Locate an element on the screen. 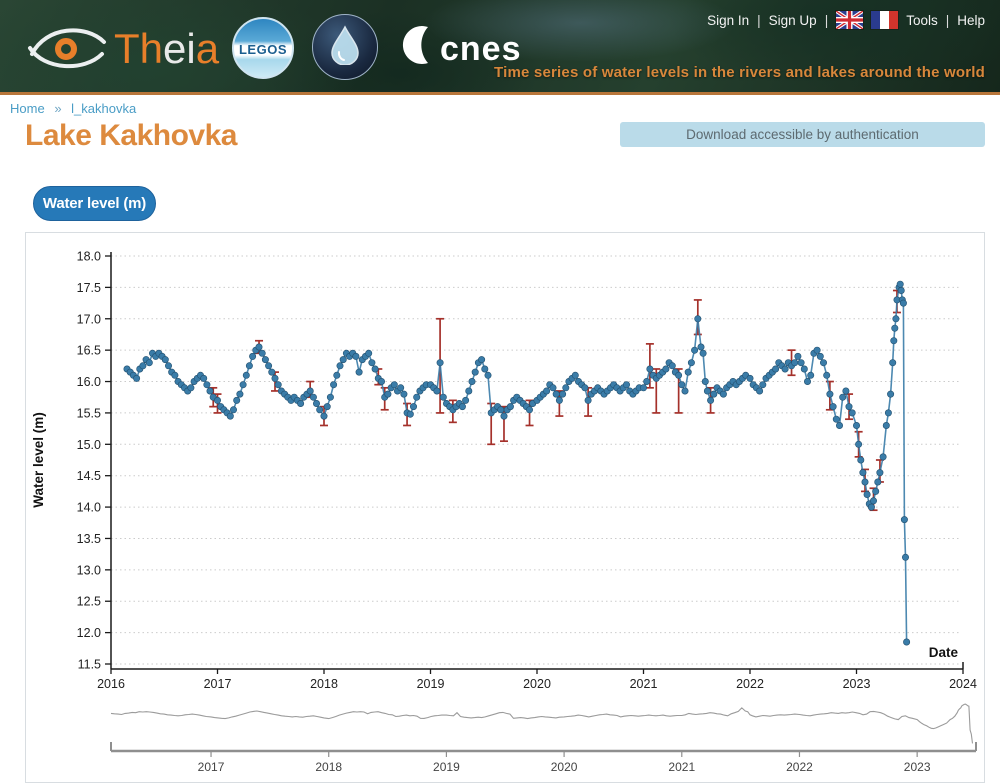 The height and width of the screenshot is (783, 1000). sign-up-link: Sign Up is located at coordinates (792, 20).